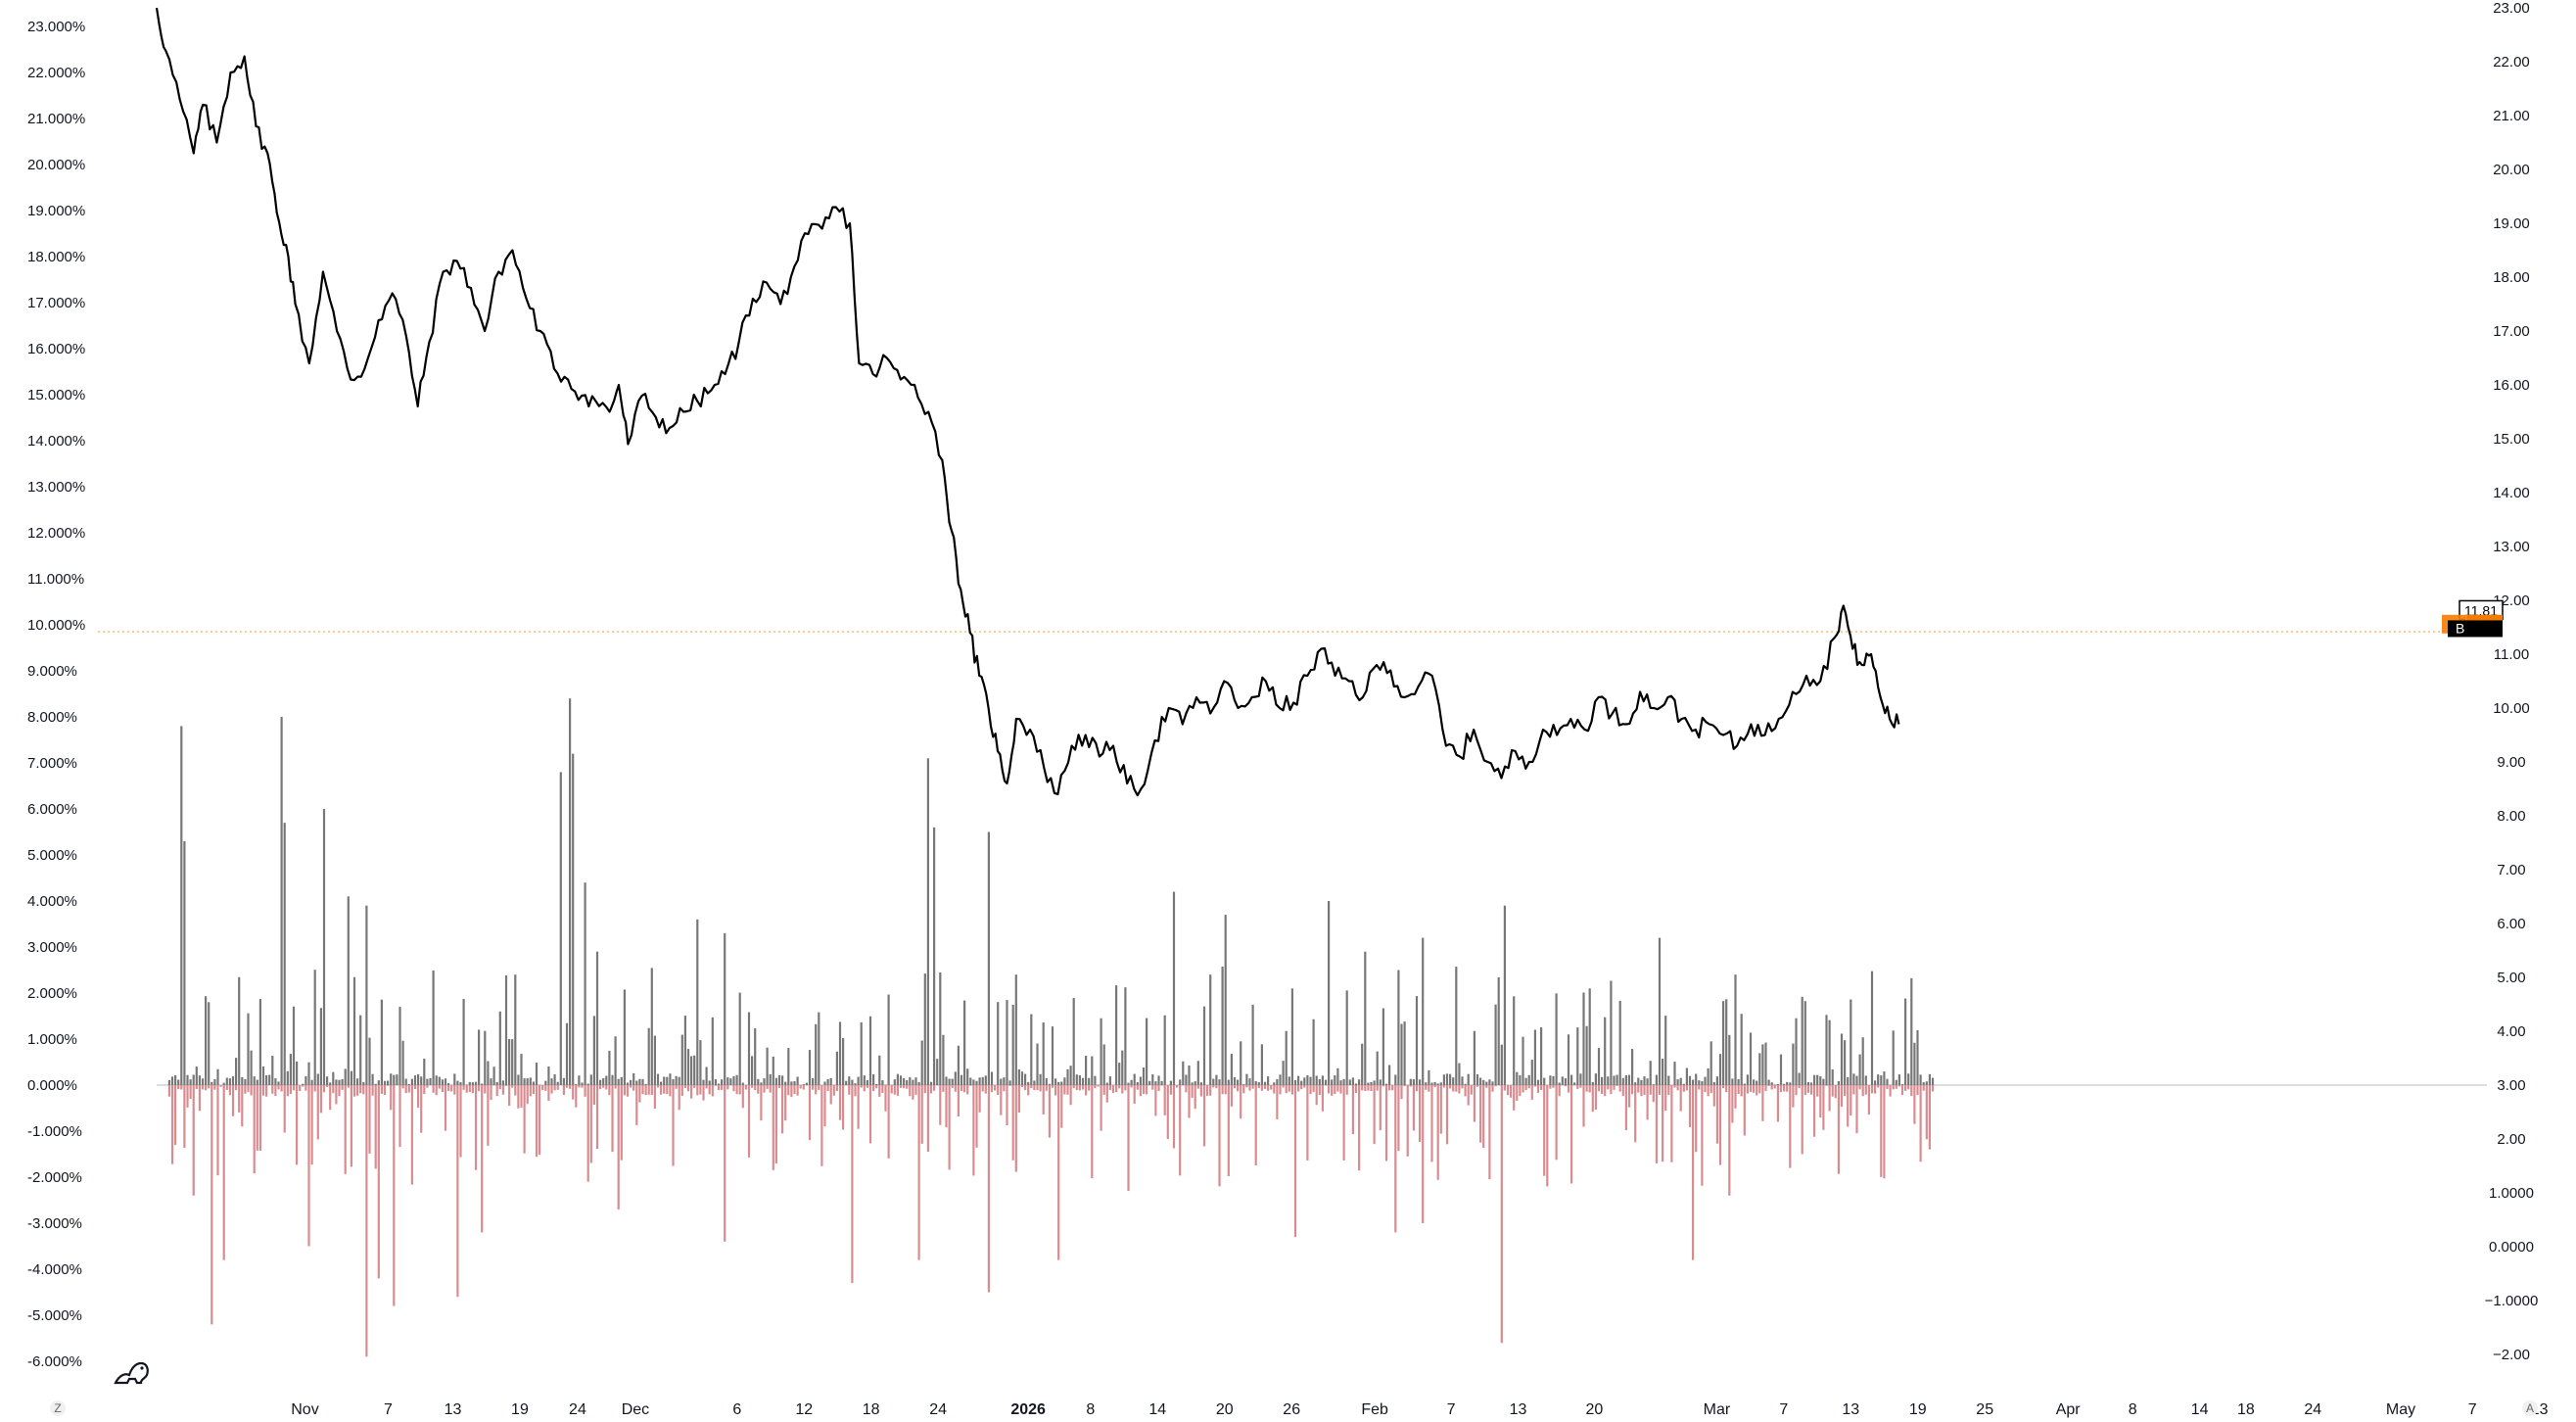 The height and width of the screenshot is (1422, 2576). I want to click on corner-left-button: Z, so click(58, 1408).